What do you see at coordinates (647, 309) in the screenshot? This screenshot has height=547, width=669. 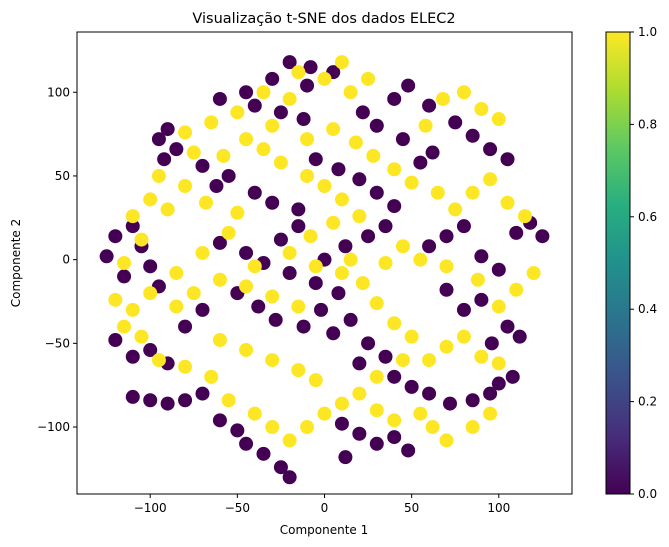 I see `colorbar-tick-label: 0.4` at bounding box center [647, 309].